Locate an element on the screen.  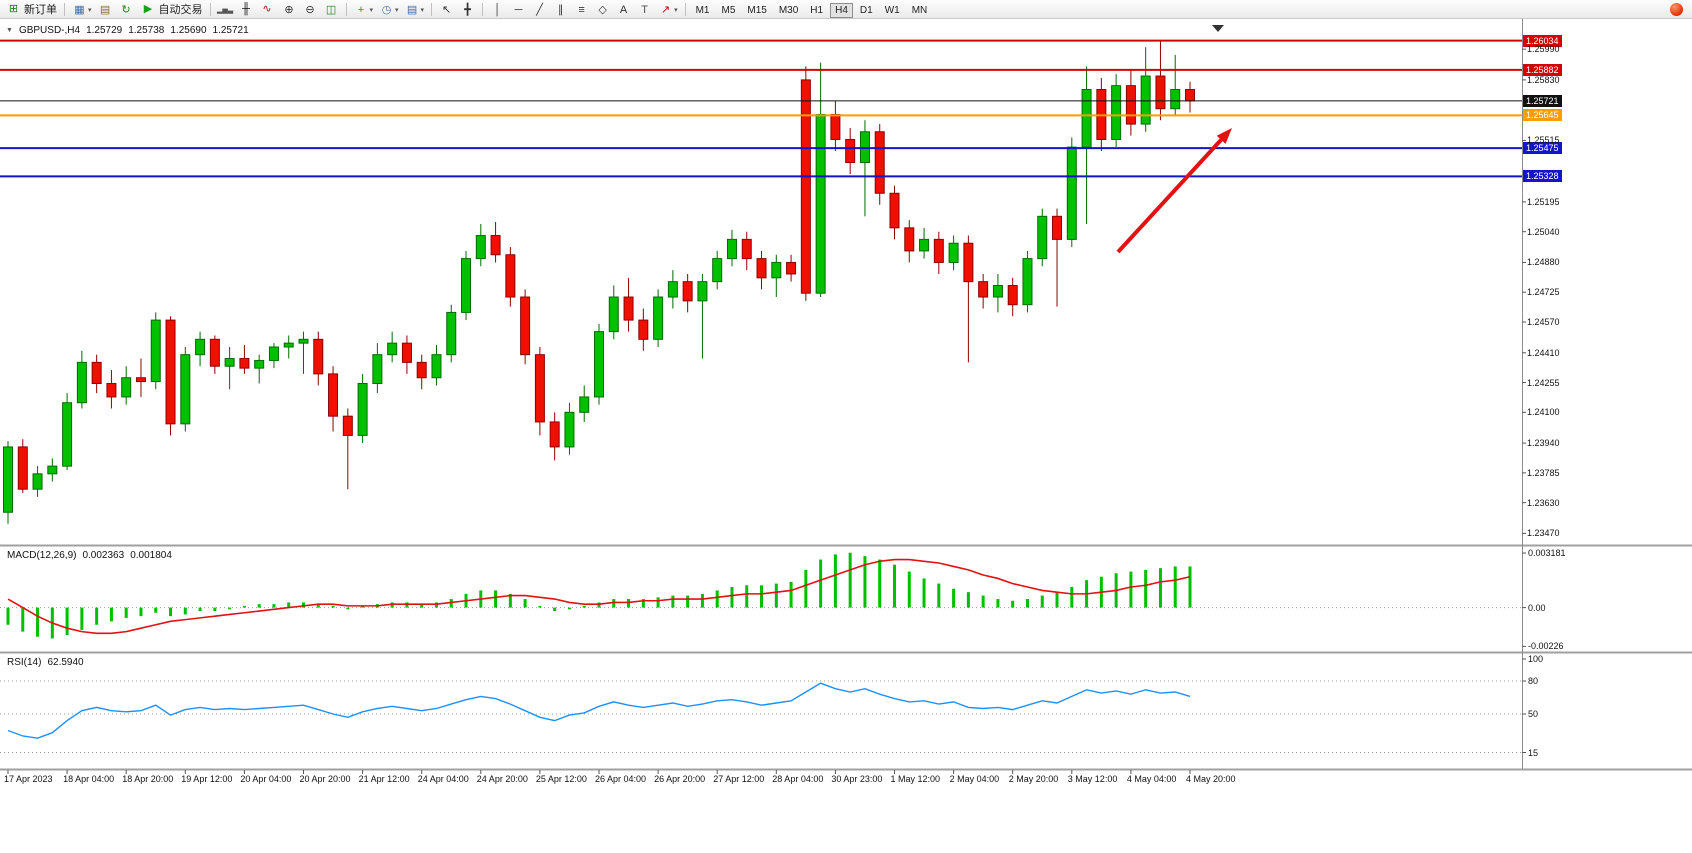
toolbar-separator is located at coordinates (432, 9).